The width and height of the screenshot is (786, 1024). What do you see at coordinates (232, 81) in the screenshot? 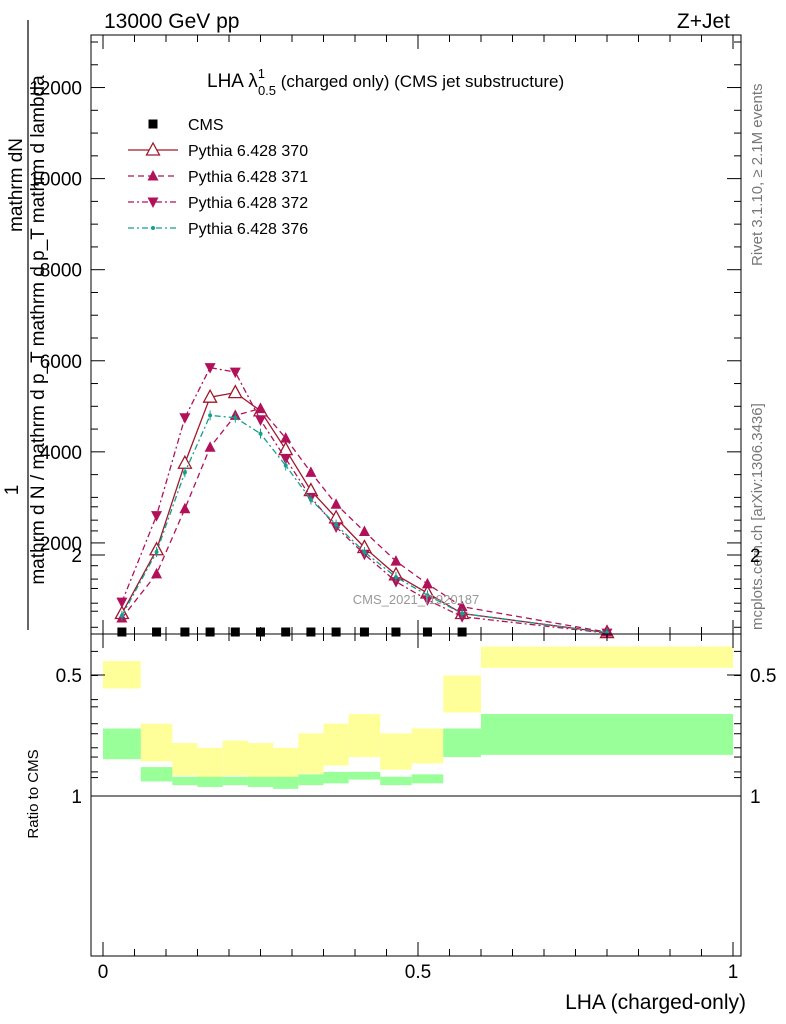
I see `title-main: LHA λ` at bounding box center [232, 81].